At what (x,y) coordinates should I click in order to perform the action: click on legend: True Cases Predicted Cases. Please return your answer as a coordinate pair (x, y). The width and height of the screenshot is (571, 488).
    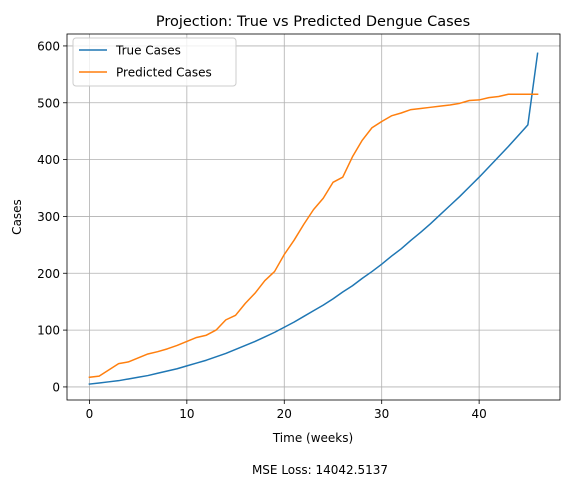
    Looking at the image, I should click on (154, 62).